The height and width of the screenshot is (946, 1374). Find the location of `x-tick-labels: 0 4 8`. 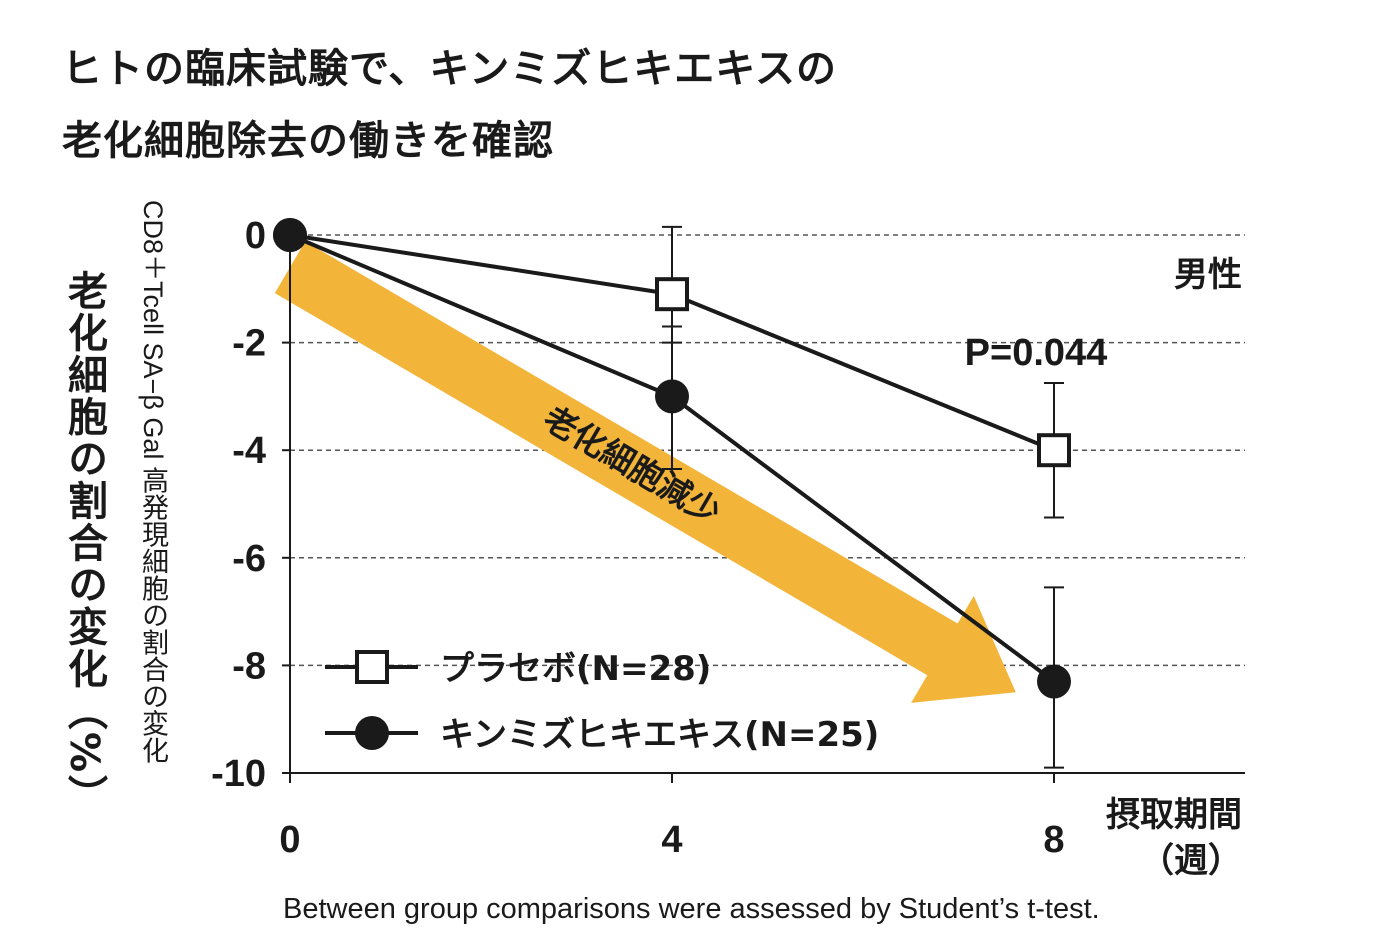

x-tick-labels: 0 4 8 is located at coordinates (672, 817).